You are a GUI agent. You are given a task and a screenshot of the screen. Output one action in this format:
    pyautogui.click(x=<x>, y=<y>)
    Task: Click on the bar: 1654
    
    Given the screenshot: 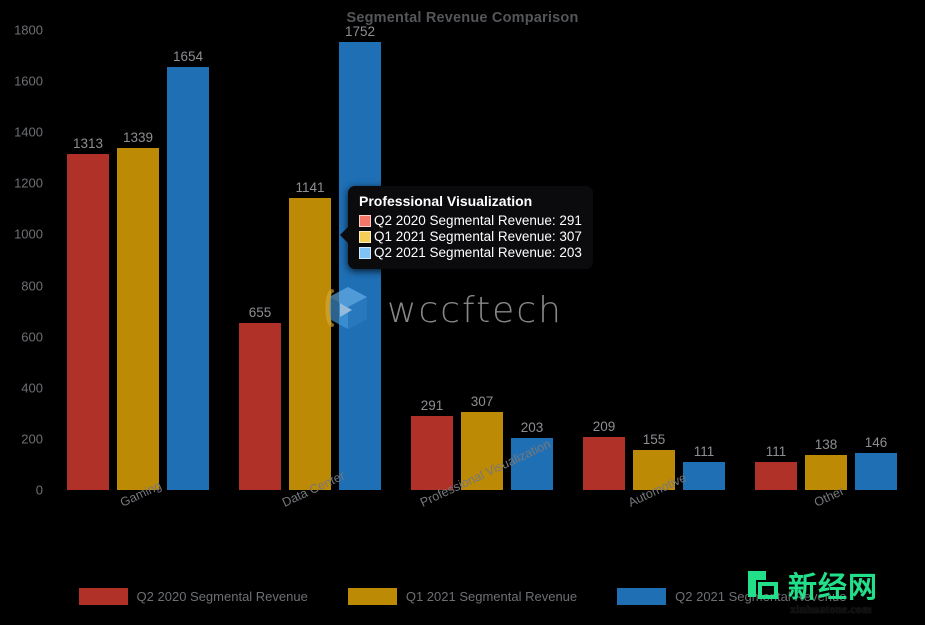 What is the action you would take?
    pyautogui.click(x=188, y=269)
    